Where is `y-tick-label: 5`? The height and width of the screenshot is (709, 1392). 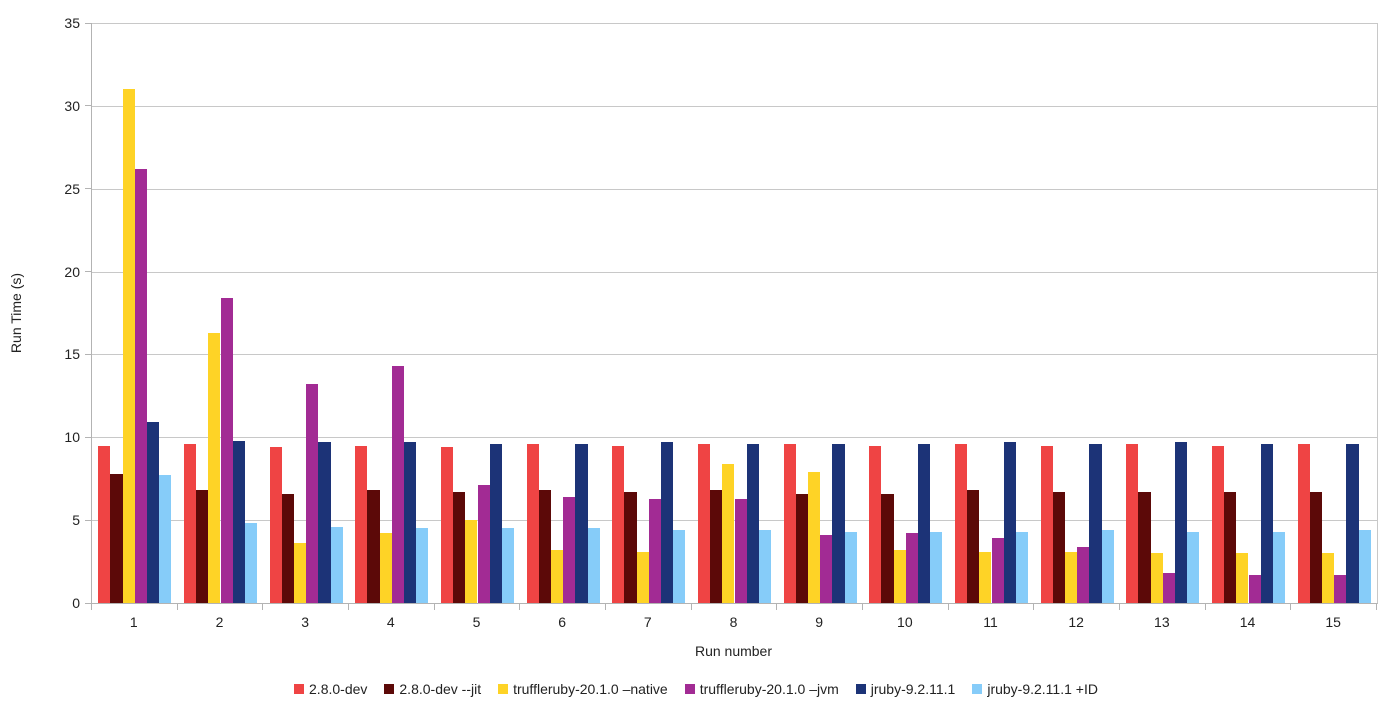 y-tick-label: 5 is located at coordinates (76, 520).